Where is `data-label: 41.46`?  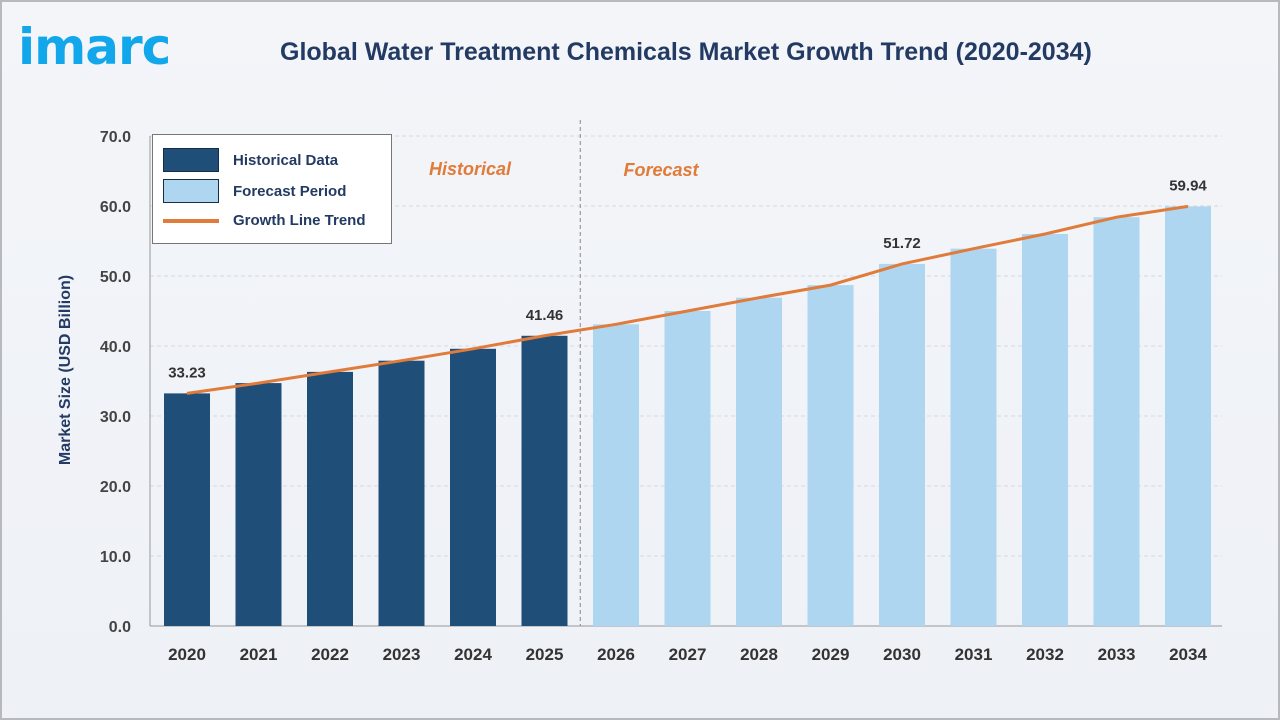 data-label: 41.46 is located at coordinates (545, 315).